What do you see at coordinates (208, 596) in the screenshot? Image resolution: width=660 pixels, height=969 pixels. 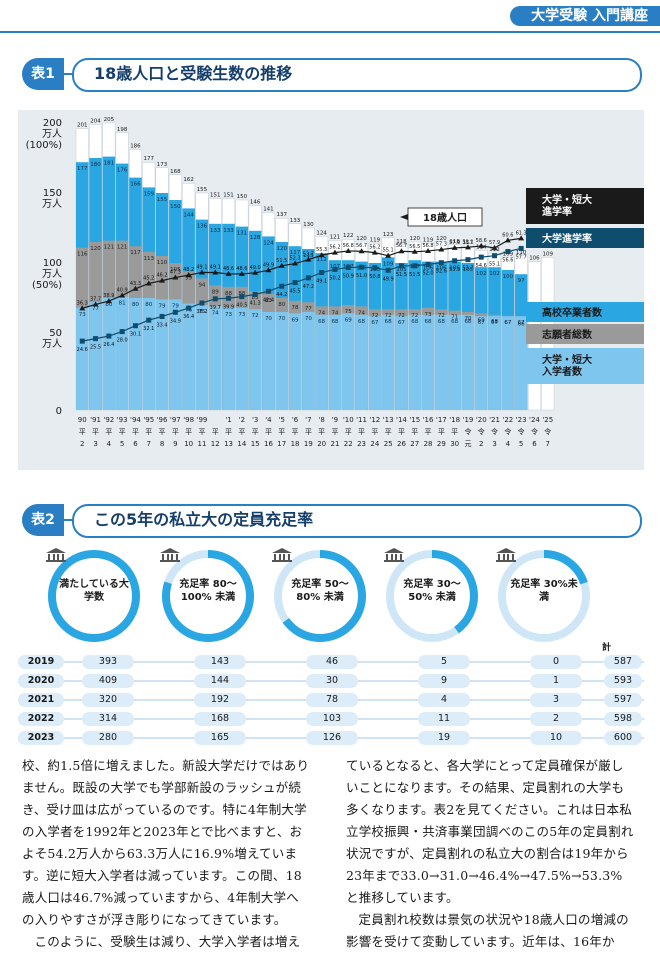 I see `donut-ring` at bounding box center [208, 596].